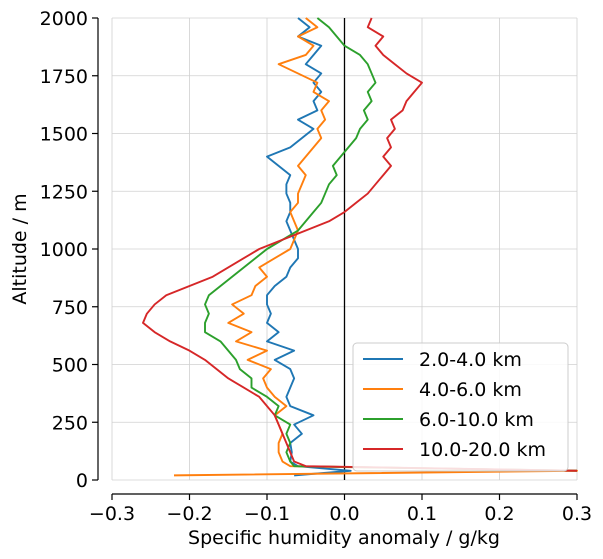 The height and width of the screenshot is (559, 603). What do you see at coordinates (267, 514) in the screenshot?
I see `x-tick-label: −0.1` at bounding box center [267, 514].